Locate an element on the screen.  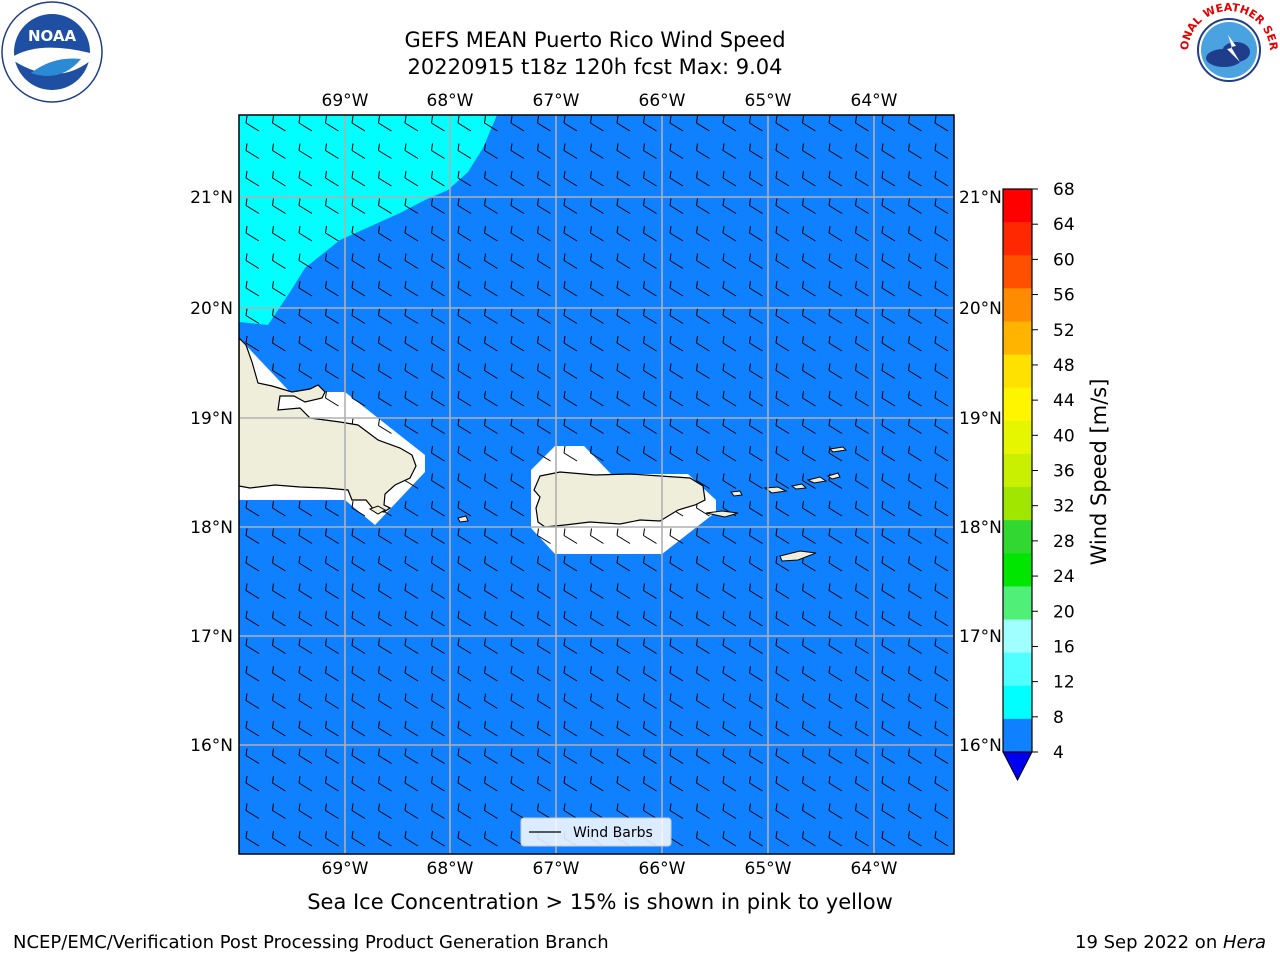
land-st-john is located at coordinates (799, 486).